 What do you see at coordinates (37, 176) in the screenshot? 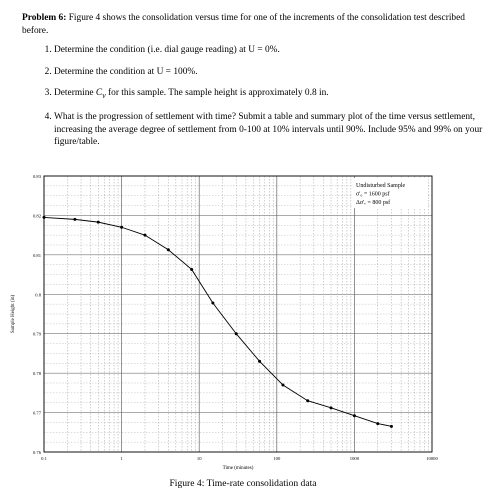
I see `y-tick-label: 0.83` at bounding box center [37, 176].